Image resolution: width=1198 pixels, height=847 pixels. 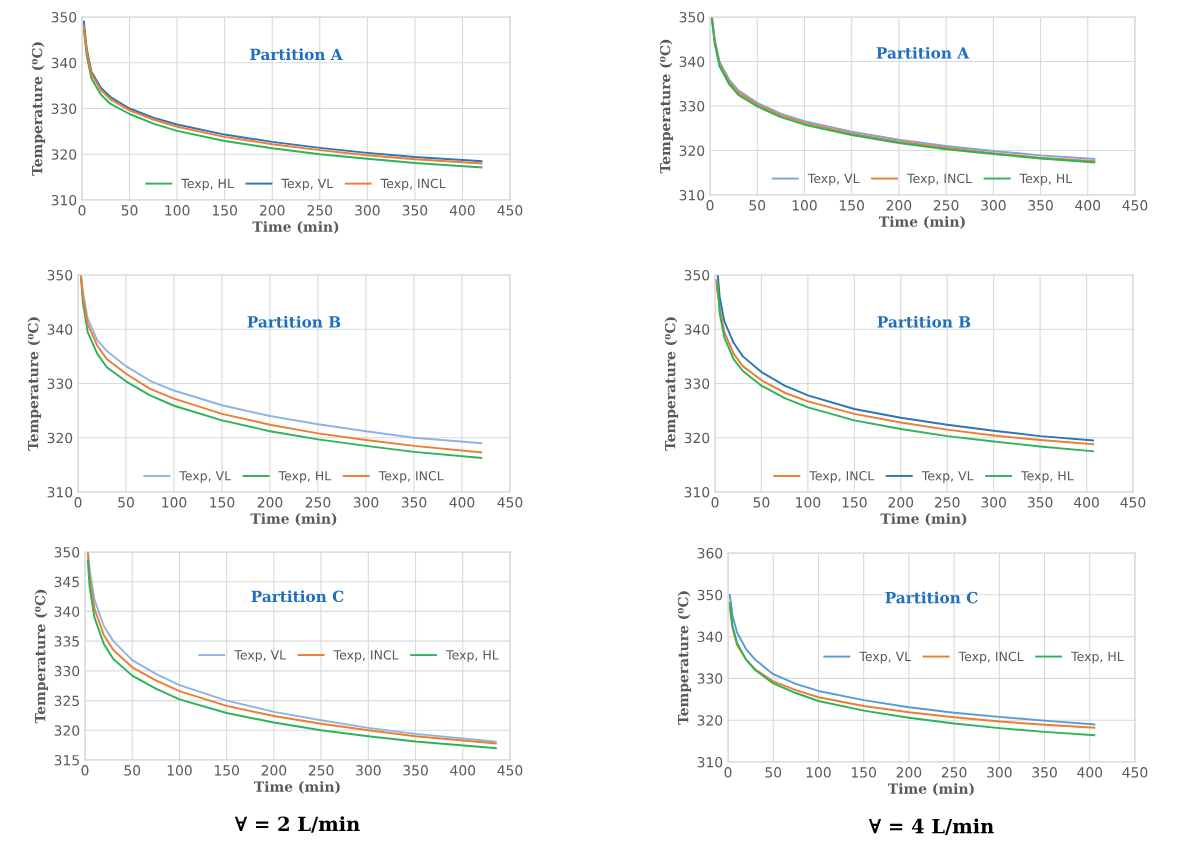 What do you see at coordinates (931, 827) in the screenshot?
I see `text: ∀ = 4 L/min` at bounding box center [931, 827].